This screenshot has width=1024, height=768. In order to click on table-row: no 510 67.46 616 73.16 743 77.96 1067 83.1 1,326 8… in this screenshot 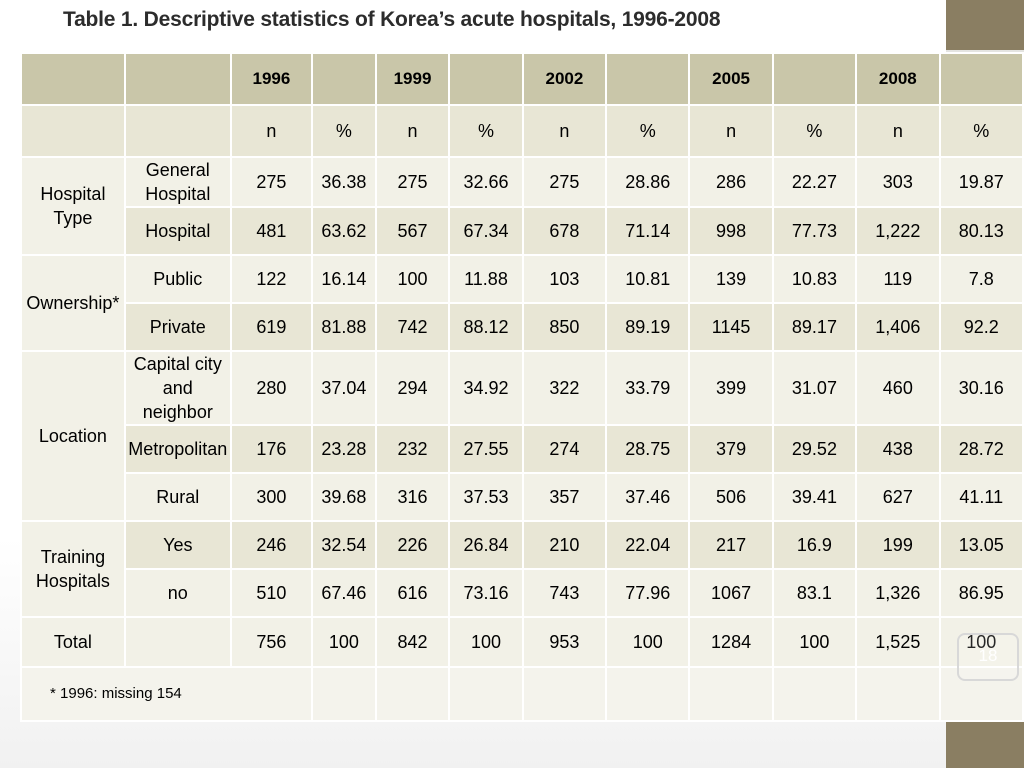, I will do `click(522, 593)`.